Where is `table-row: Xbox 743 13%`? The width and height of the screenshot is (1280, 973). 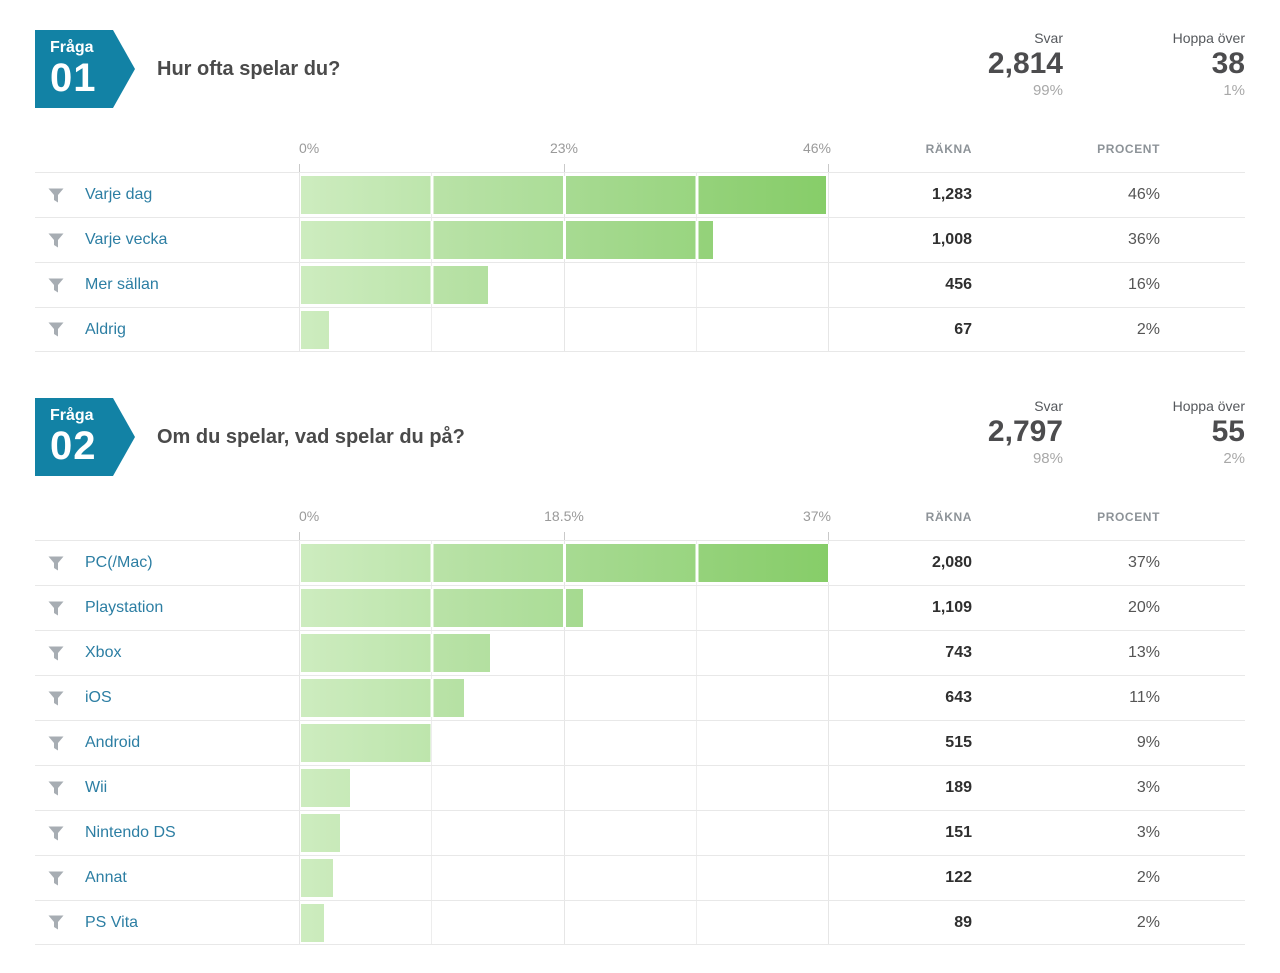 table-row: Xbox 743 13% is located at coordinates (640, 652).